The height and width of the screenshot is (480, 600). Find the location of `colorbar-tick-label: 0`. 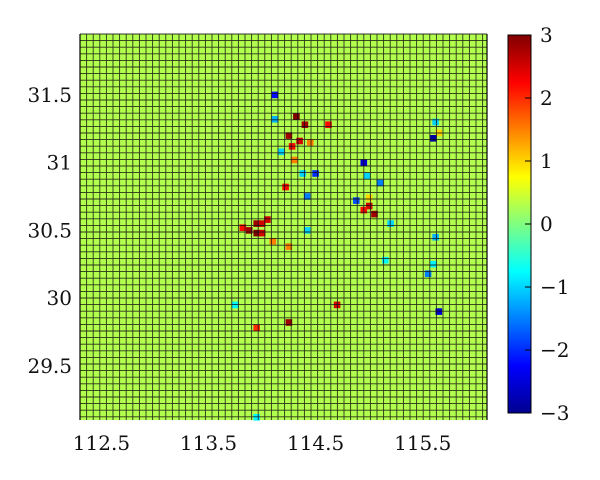

colorbar-tick-label: 0 is located at coordinates (546, 224).